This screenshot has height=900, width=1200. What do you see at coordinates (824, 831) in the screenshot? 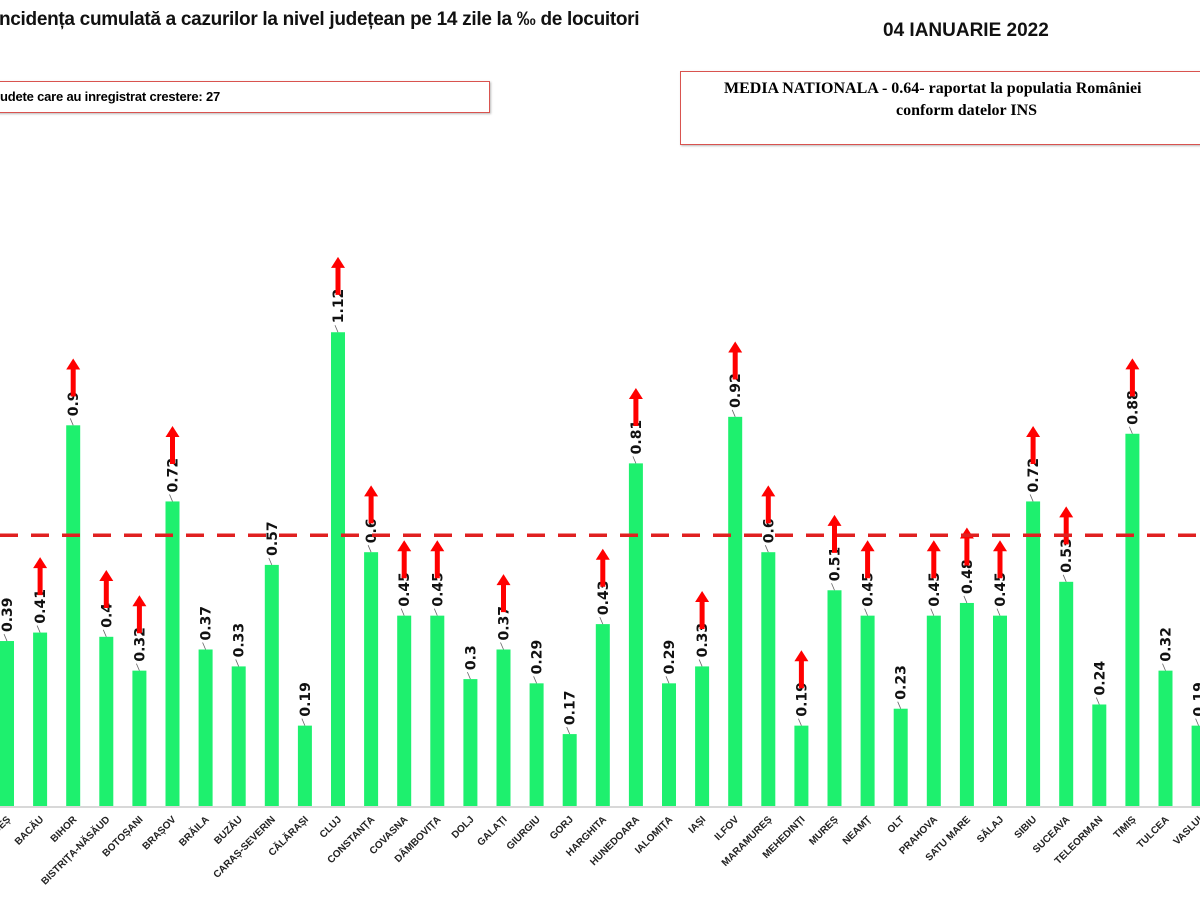
I see `x-tick-label: MUREȘ` at bounding box center [824, 831].